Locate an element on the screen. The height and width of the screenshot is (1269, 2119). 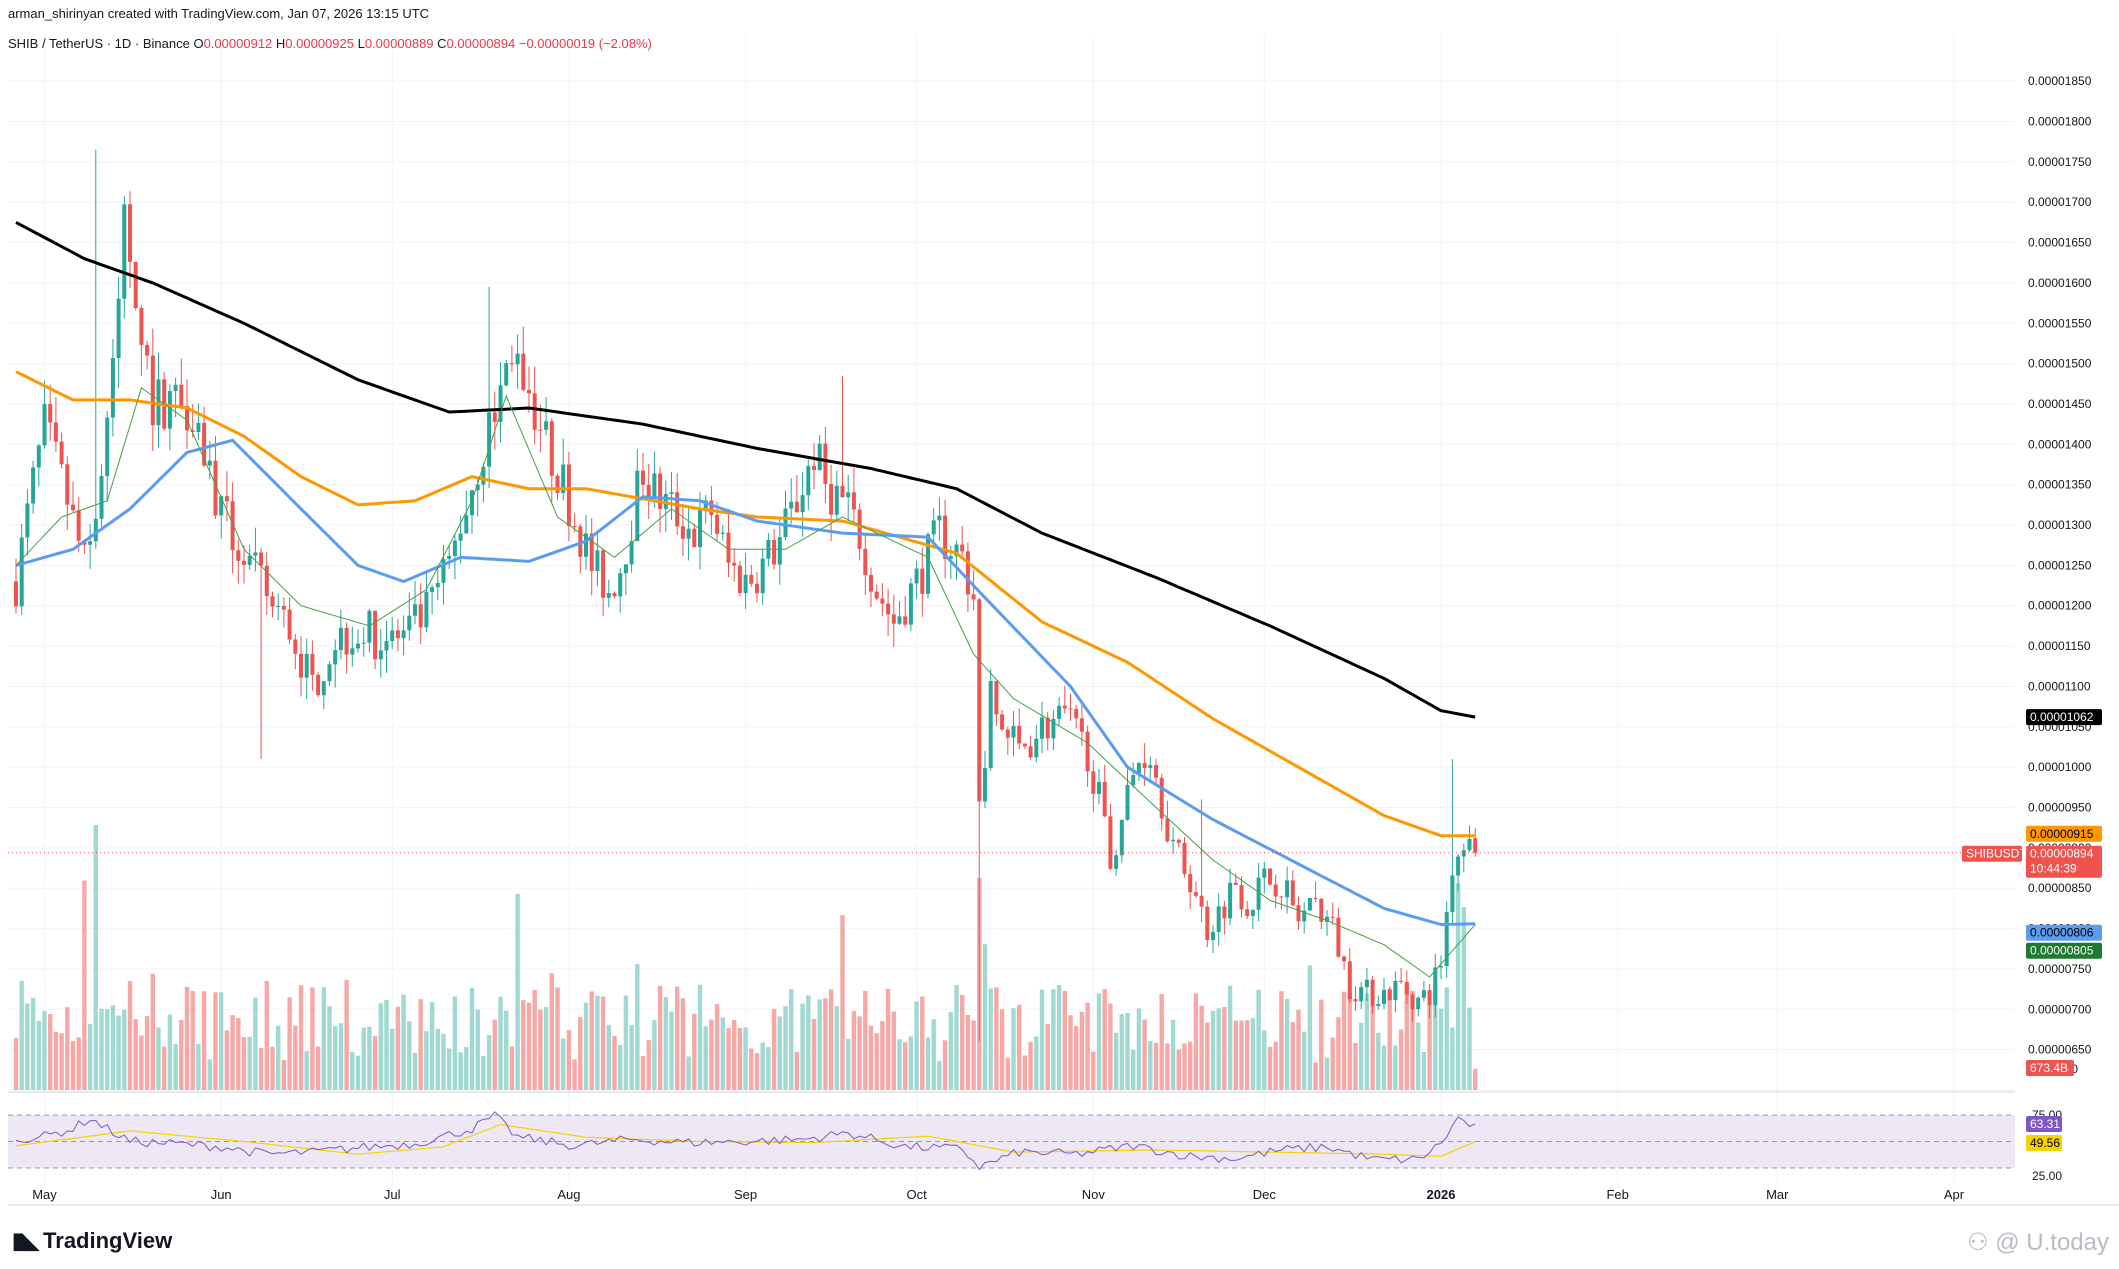
ohlc-open: 0.00000912 is located at coordinates (238, 43).